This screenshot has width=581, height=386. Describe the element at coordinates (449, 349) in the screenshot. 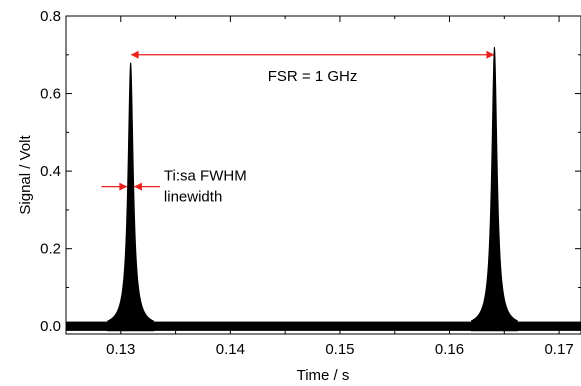

I see `x-tick-label: 0.16` at that location.